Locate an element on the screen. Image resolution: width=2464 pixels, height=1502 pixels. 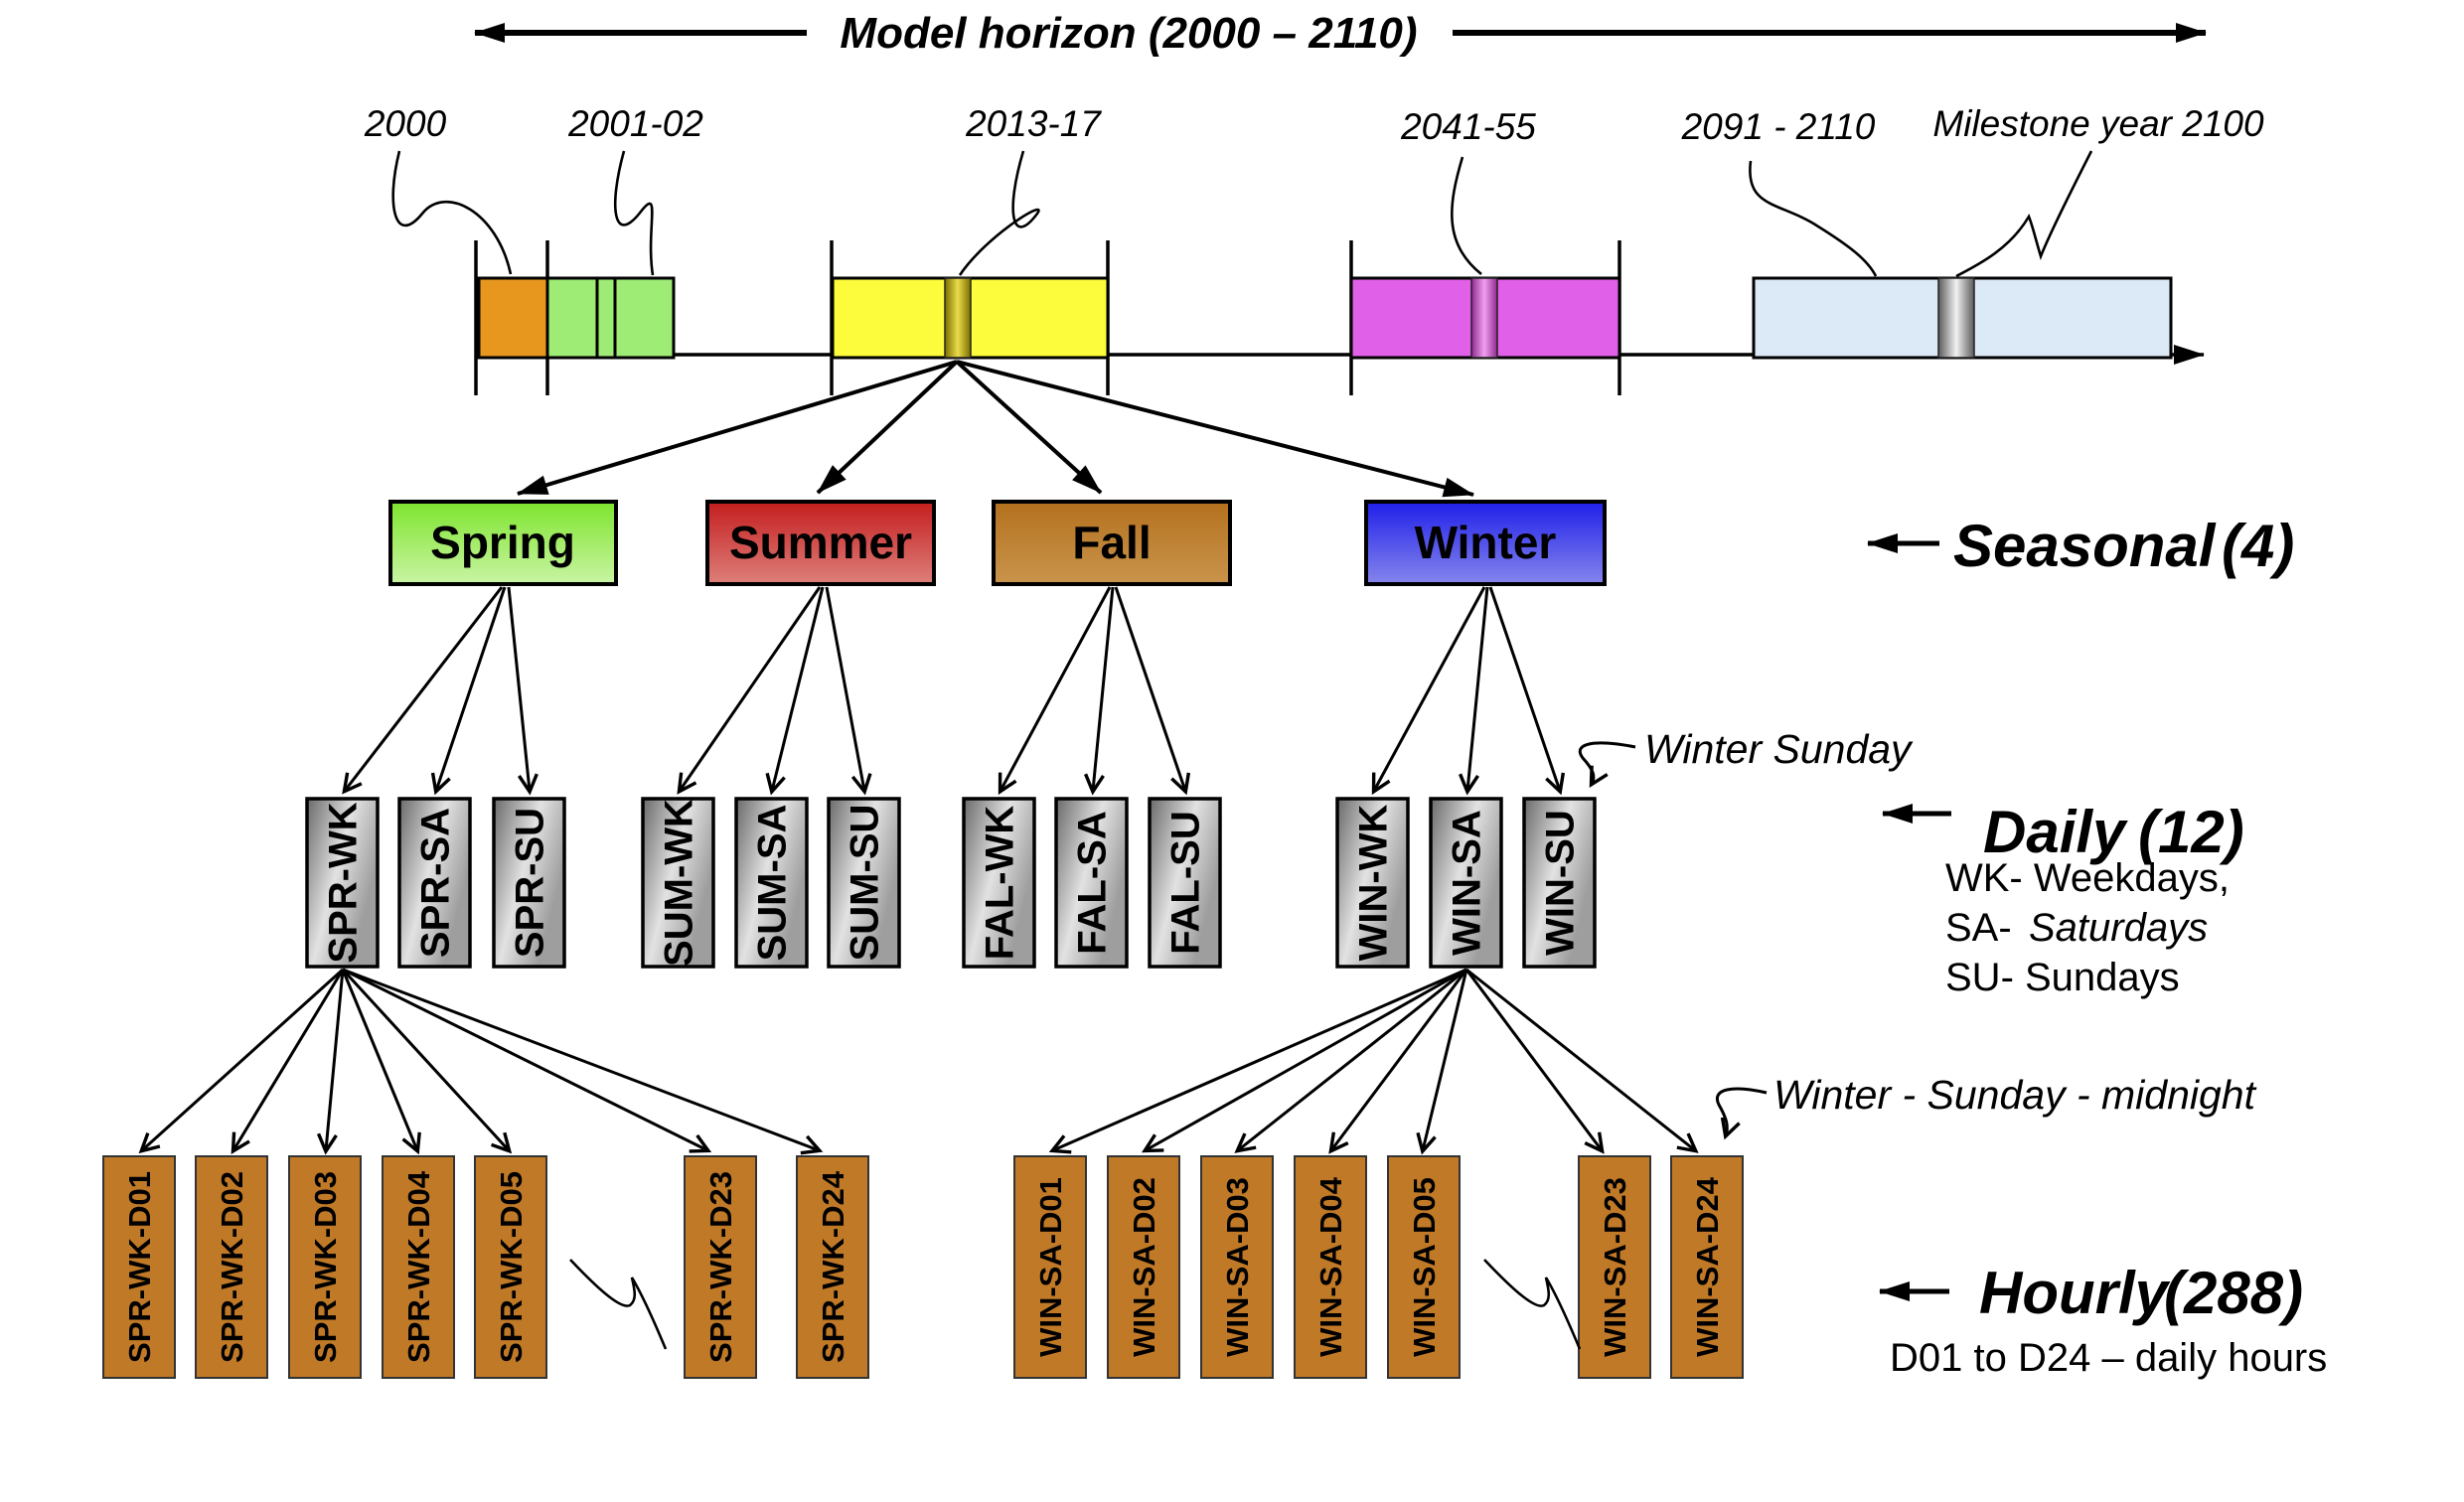
hourly-box-label: WIN-SA-D05 is located at coordinates (1424, 1267).